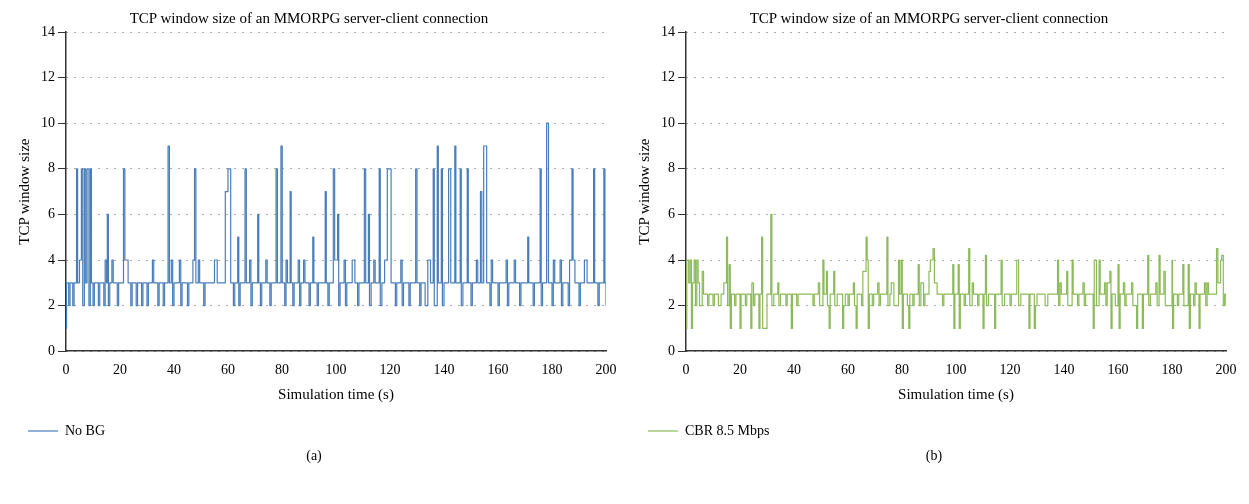 The image size is (1249, 504). I want to click on legend-label: No BG, so click(85, 430).